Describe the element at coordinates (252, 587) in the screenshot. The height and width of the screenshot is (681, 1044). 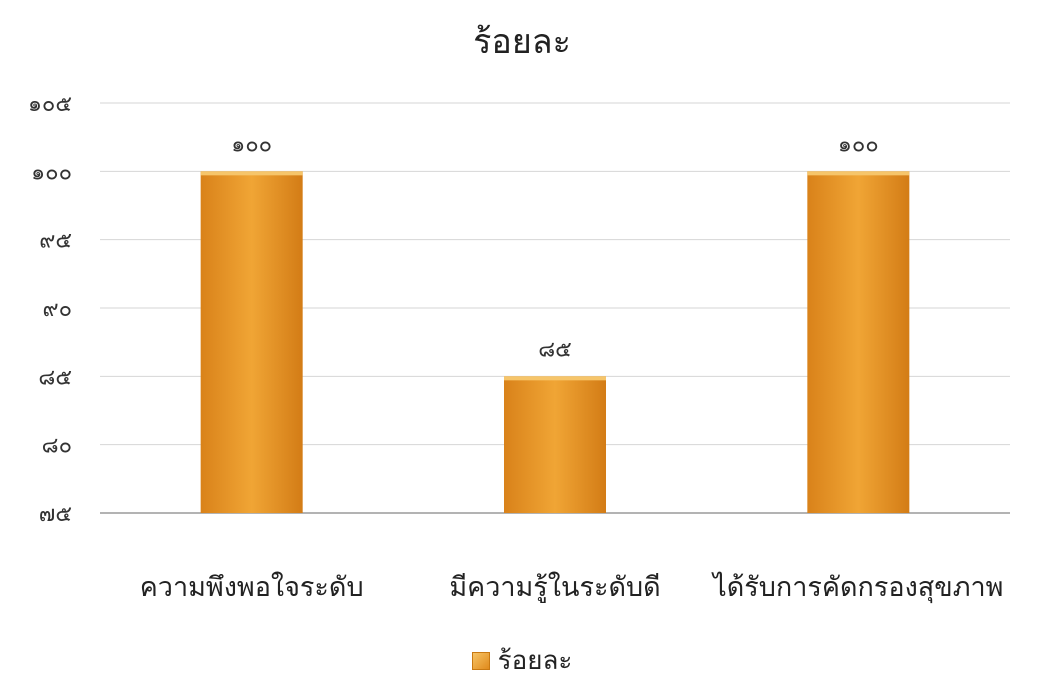
I see `x-tick-label: ความพึงพอใจระดับ` at that location.